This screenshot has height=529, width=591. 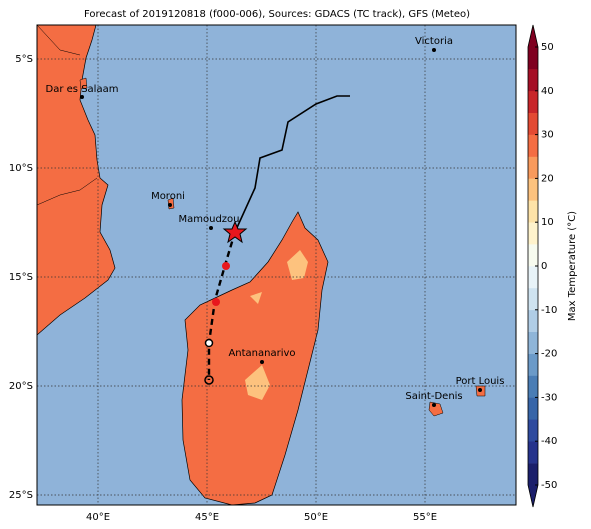 I want to click on lat-label: 15°S, so click(x=21, y=277).